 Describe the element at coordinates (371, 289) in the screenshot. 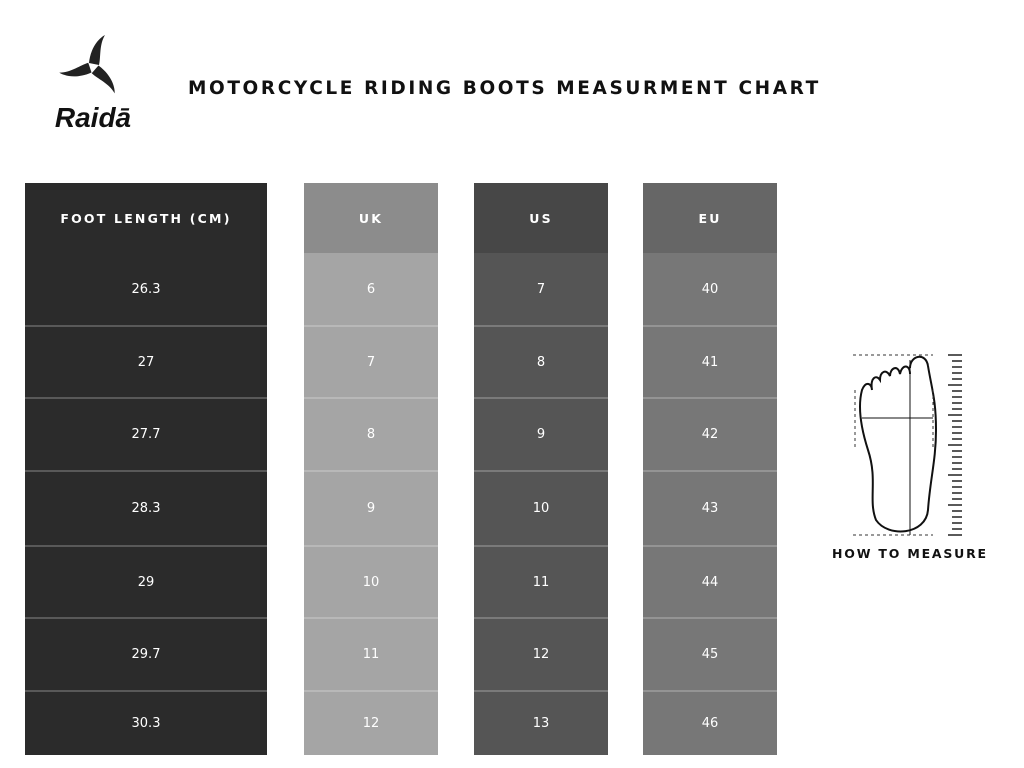

I see `table-cell: 6` at that location.